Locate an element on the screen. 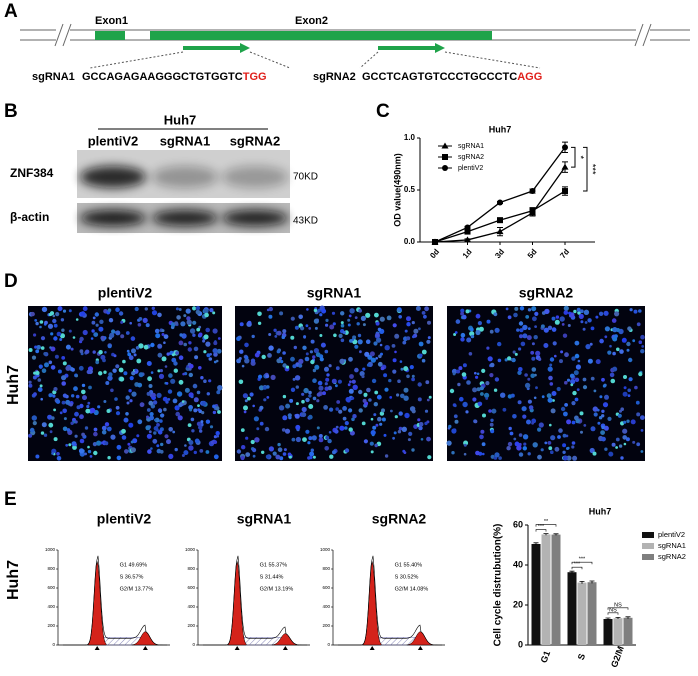 Image resolution: width=698 pixels, height=676 pixels. bar is located at coordinates (536, 594).